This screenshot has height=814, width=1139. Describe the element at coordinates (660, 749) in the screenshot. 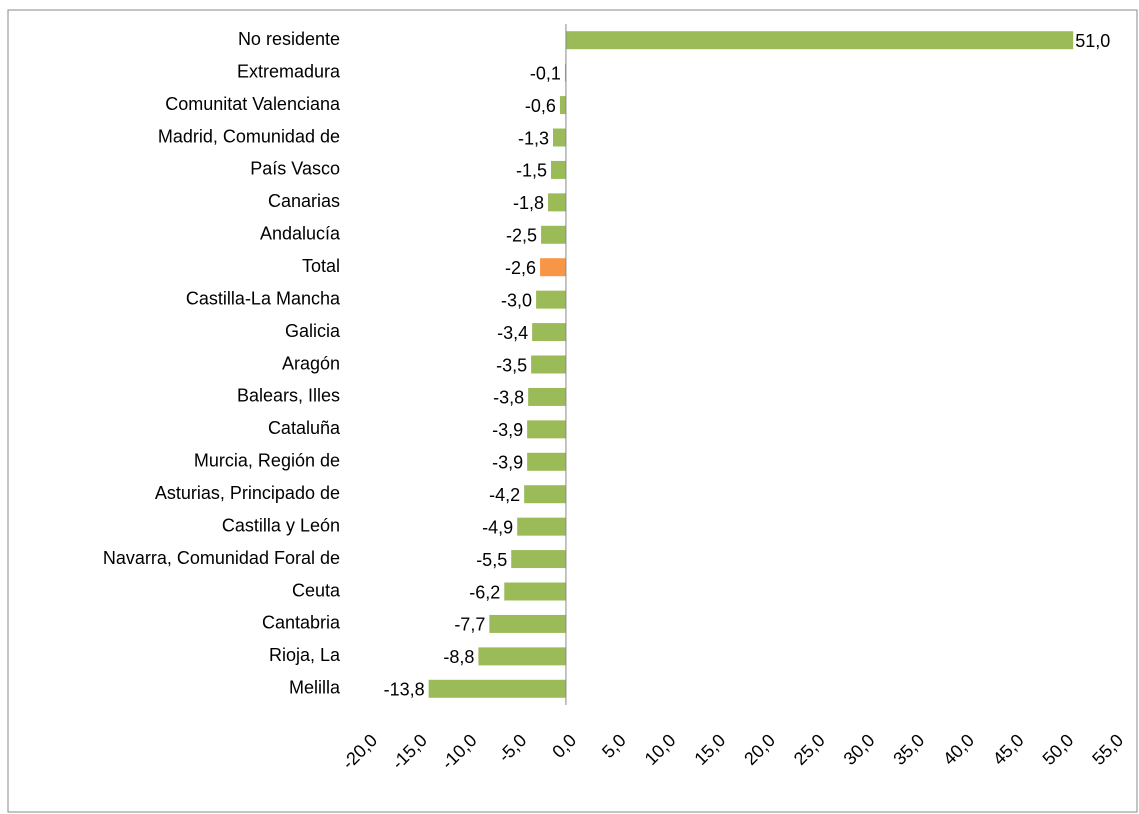

I see `x-tick-label: 10,0` at that location.